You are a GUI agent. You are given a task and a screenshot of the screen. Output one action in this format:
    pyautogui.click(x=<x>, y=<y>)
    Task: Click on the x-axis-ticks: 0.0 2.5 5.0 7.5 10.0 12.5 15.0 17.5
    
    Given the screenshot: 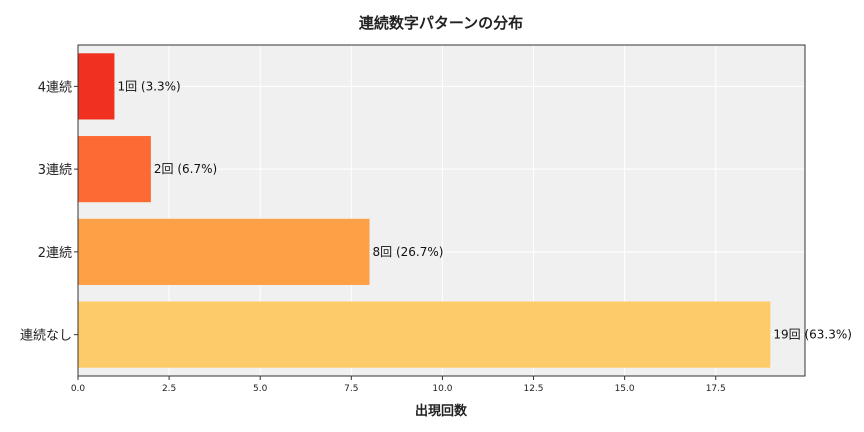 What is the action you would take?
    pyautogui.click(x=398, y=385)
    